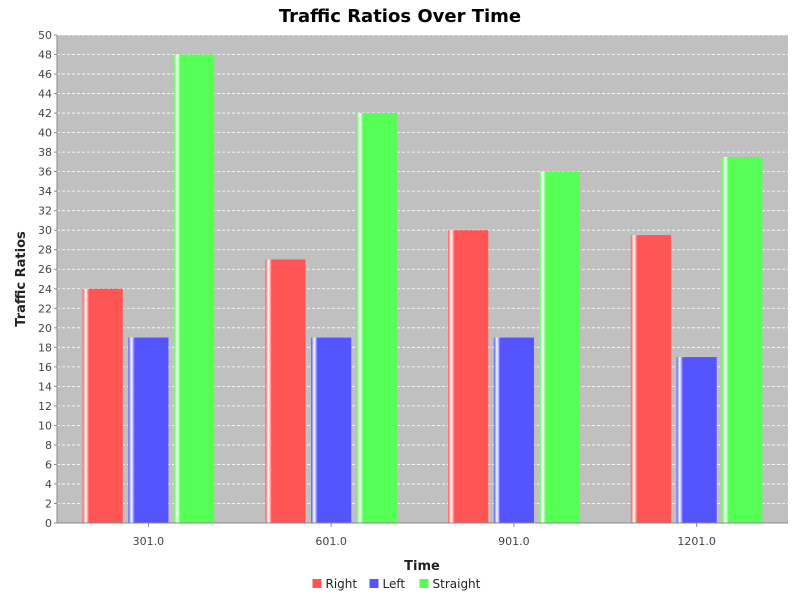 The width and height of the screenshot is (800, 600). What do you see at coordinates (45, 152) in the screenshot?
I see `y-tick-label: 38` at bounding box center [45, 152].